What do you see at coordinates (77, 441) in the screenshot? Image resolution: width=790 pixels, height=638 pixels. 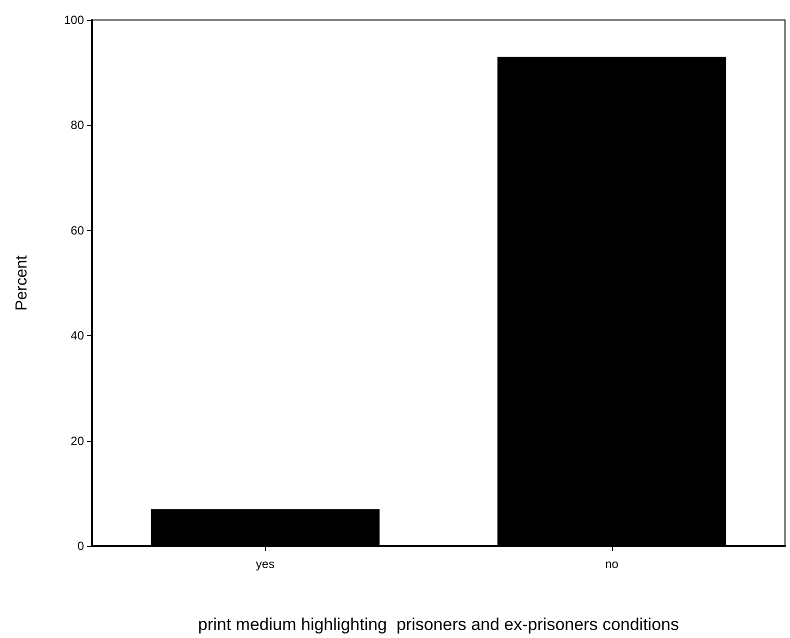 I see `y-tick-label: 20` at bounding box center [77, 441].